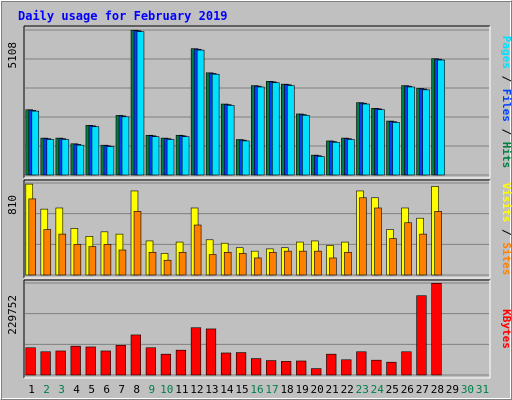 Image resolution: width=512 pixels, height=400 pixels. I want to click on x-tick-label: 7, so click(121, 389).